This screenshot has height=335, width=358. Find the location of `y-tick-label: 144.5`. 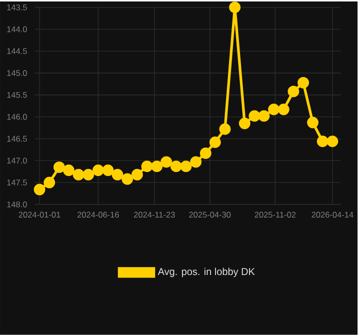

y-tick-label: 144.5 is located at coordinates (17, 51).